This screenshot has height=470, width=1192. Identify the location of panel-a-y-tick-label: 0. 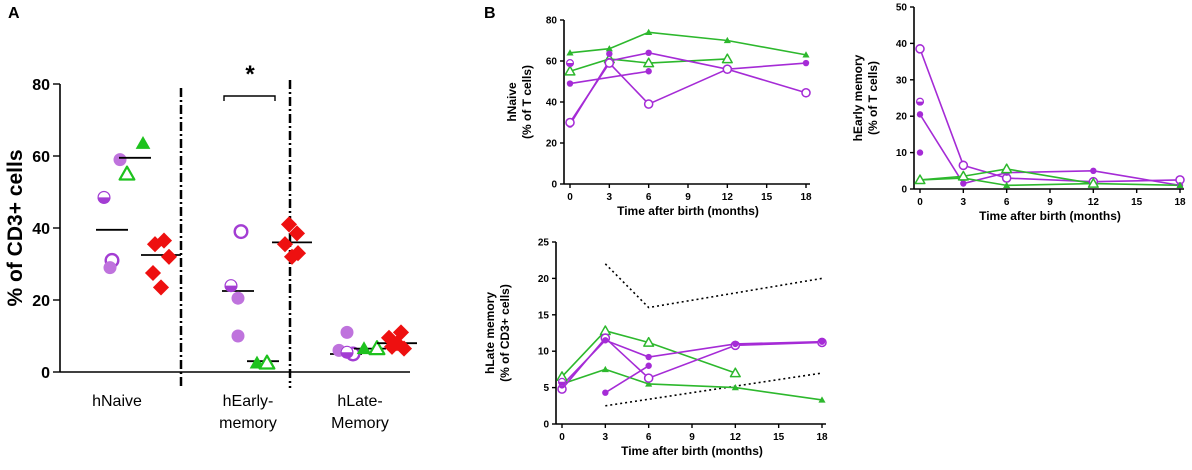
(45, 373).